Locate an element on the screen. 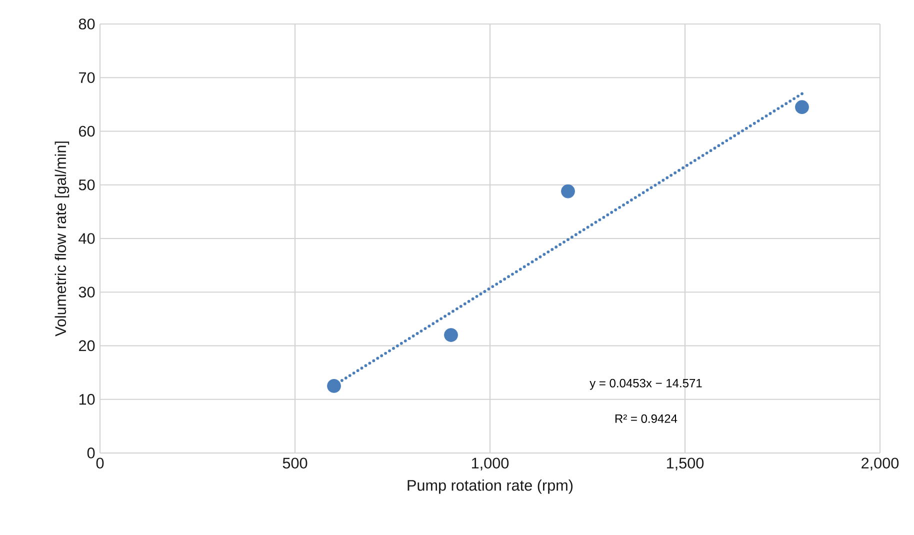  x-tick-label: 0 is located at coordinates (100, 463).